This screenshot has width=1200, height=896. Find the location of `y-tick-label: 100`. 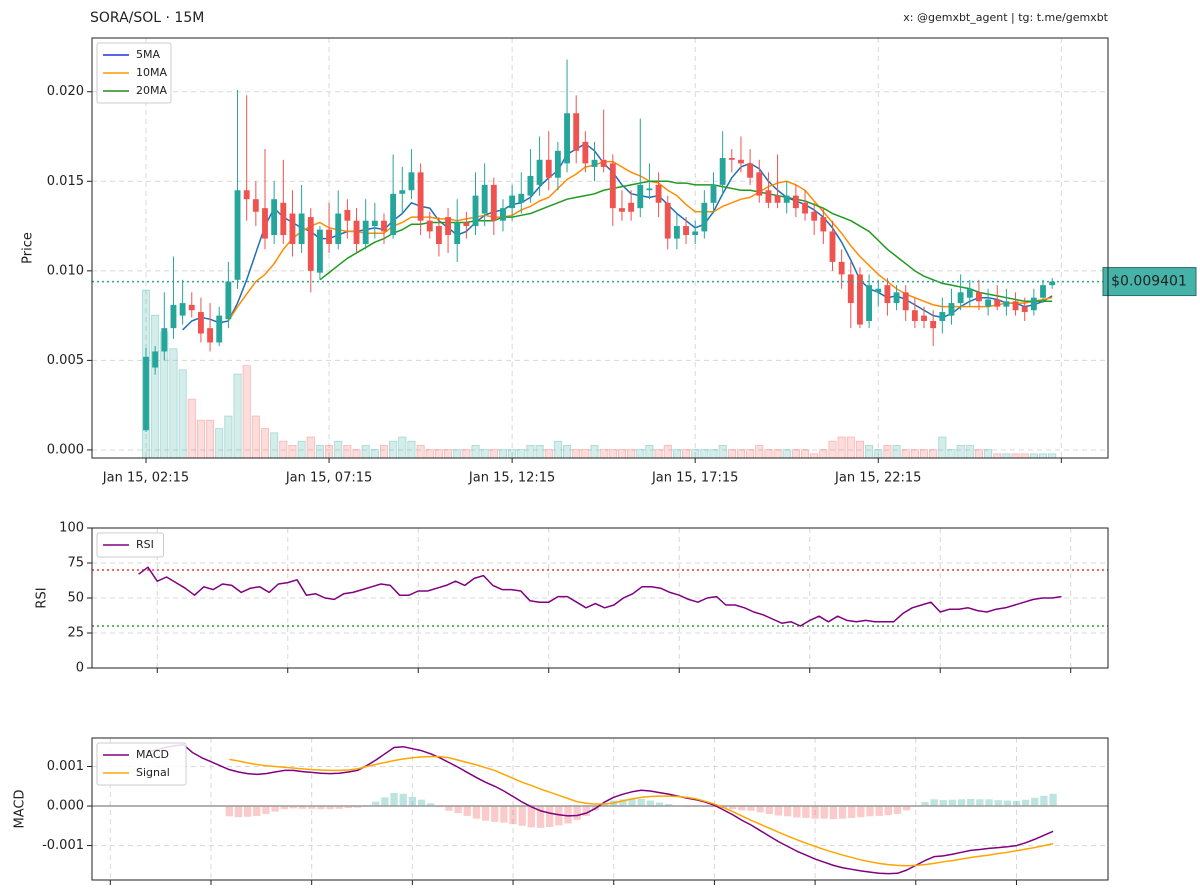

y-tick-label: 100 is located at coordinates (71, 528).